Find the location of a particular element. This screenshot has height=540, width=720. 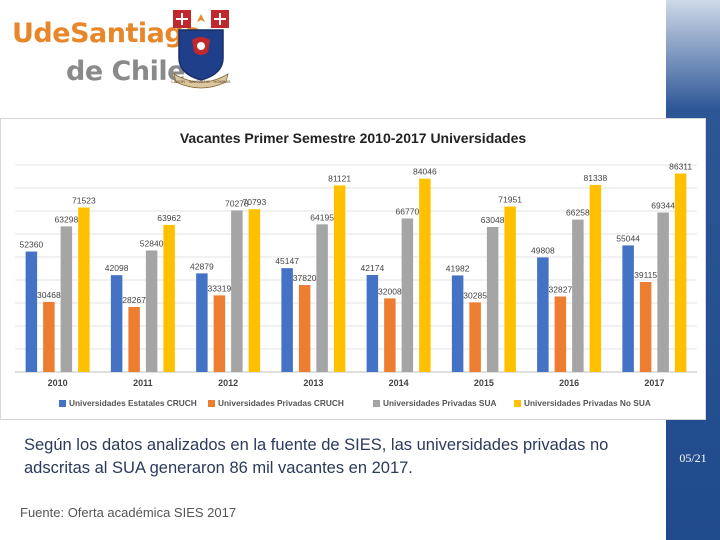

bar-2013-s3 is located at coordinates (322, 298).